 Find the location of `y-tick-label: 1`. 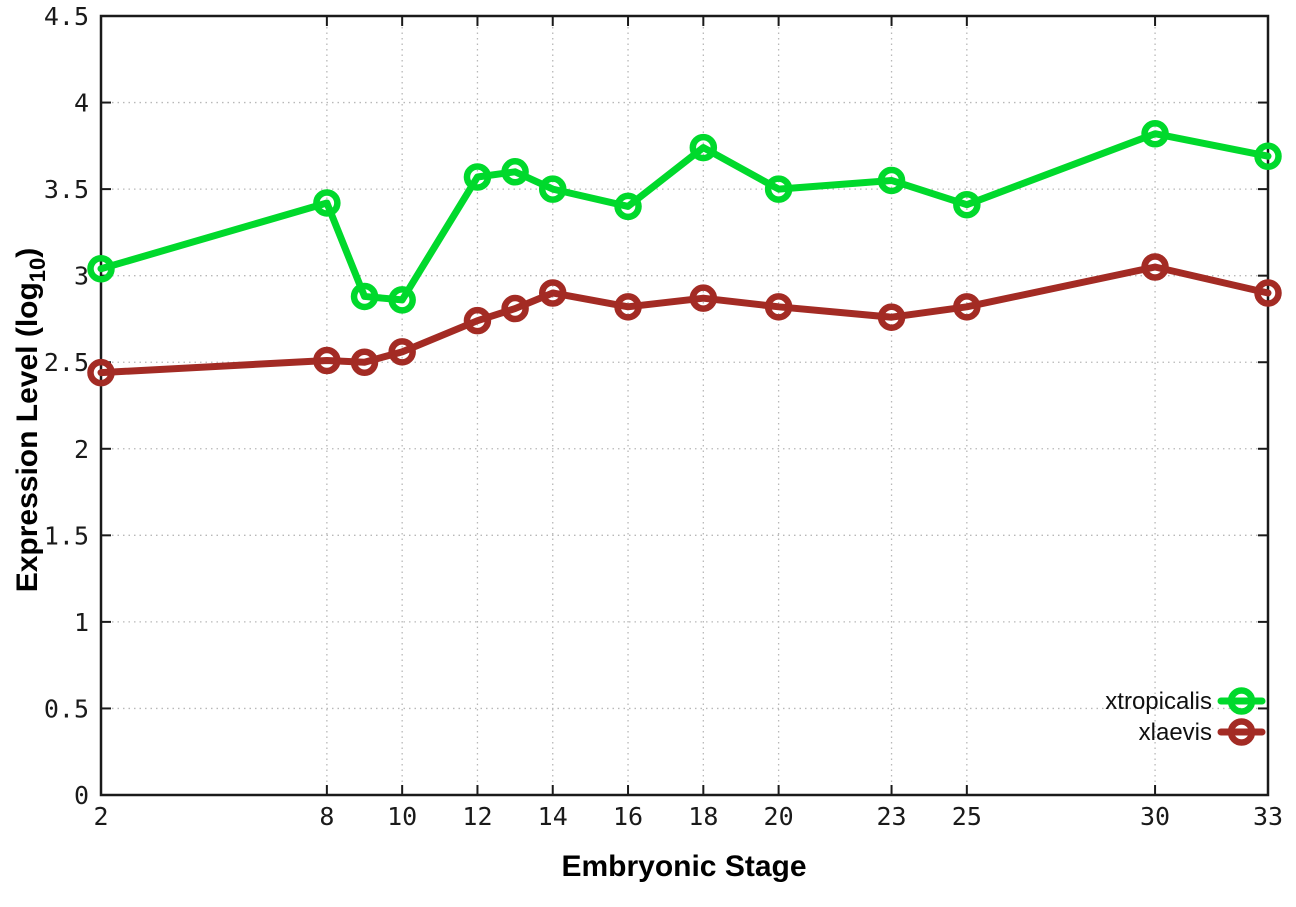

y-tick-label: 1 is located at coordinates (81, 622).